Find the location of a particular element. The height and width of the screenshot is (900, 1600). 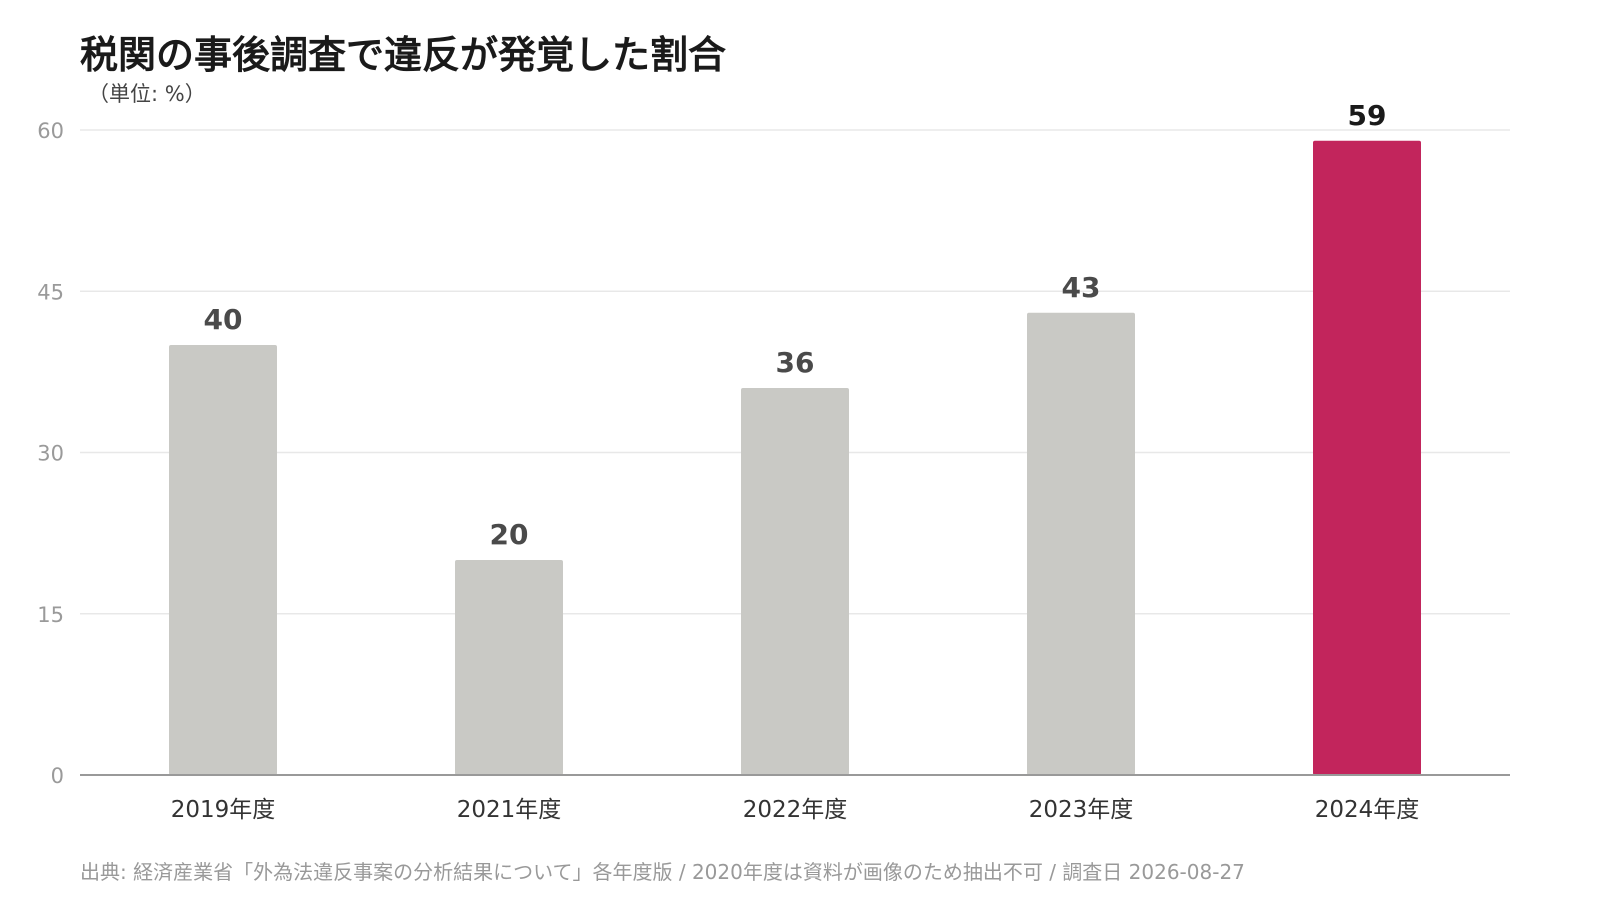

y-tick-label: 30 is located at coordinates (50, 454).